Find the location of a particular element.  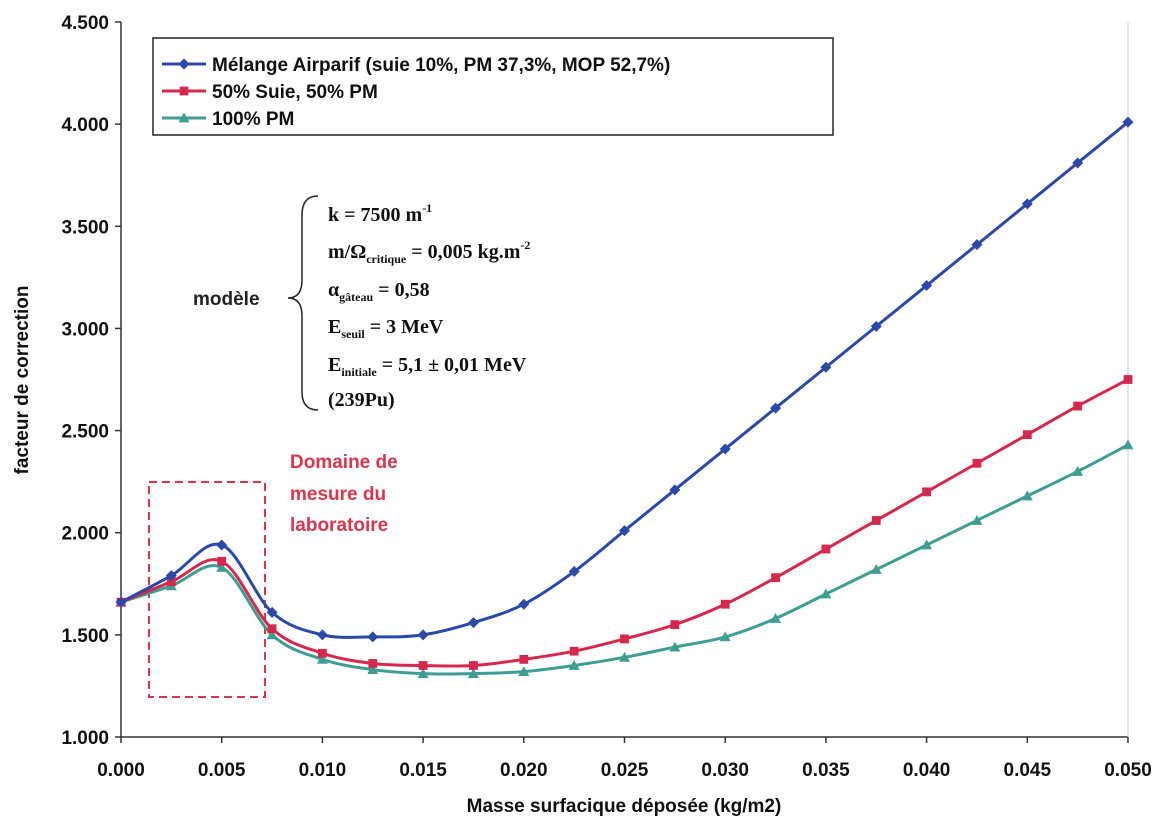

x-tick-label: 0.020 is located at coordinates (524, 770).